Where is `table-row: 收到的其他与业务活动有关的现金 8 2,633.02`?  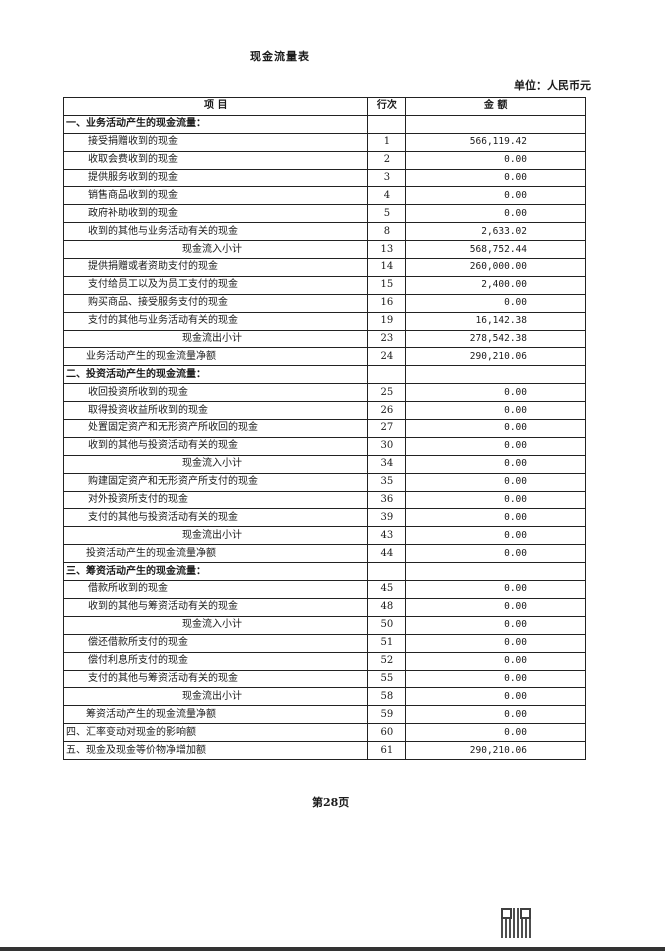 table-row: 收到的其他与业务活动有关的现金 8 2,633.02 is located at coordinates (324, 232).